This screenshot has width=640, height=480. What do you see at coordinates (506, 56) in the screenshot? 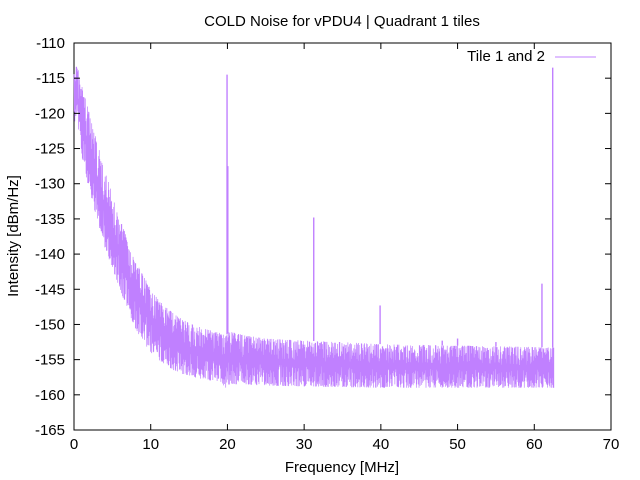
I see `legend-label: Tile 1 and 2` at bounding box center [506, 56].